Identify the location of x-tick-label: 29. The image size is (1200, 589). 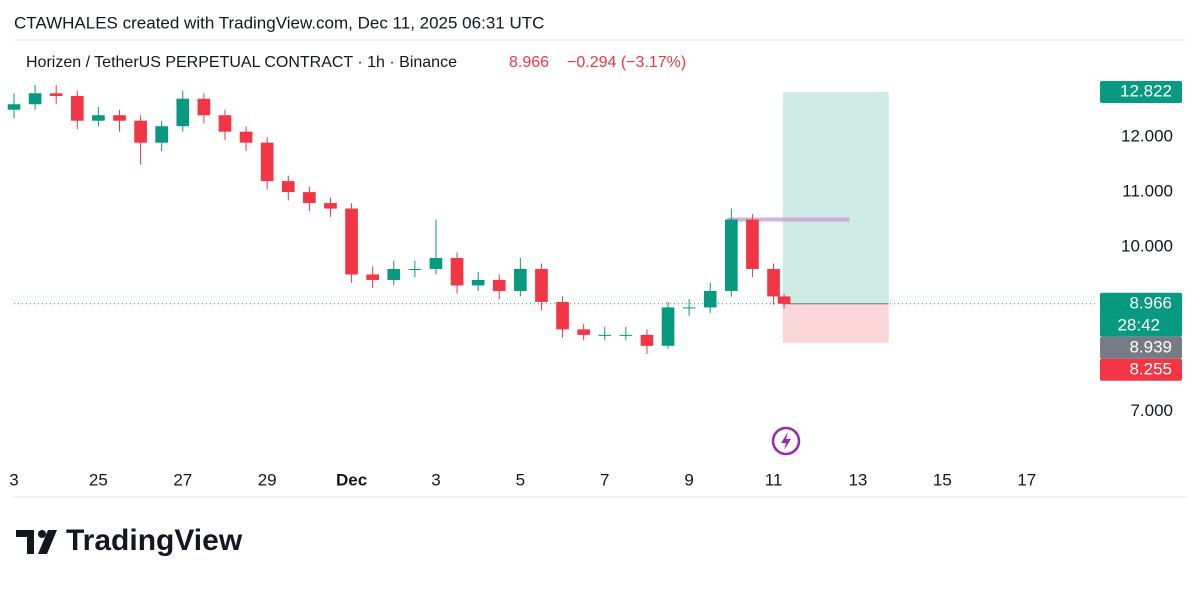
(267, 479).